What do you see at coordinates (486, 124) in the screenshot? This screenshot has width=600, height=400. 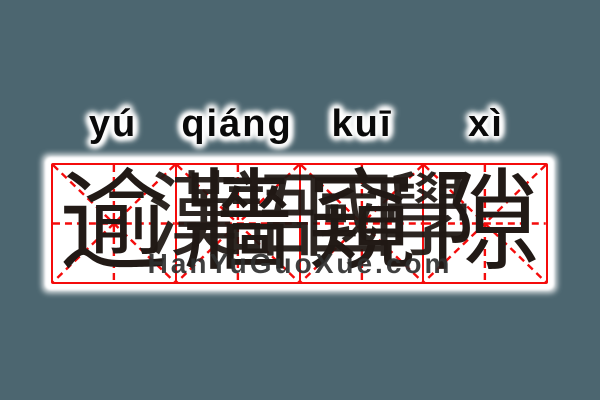 I see `pinyin-syllable-4: xì` at bounding box center [486, 124].